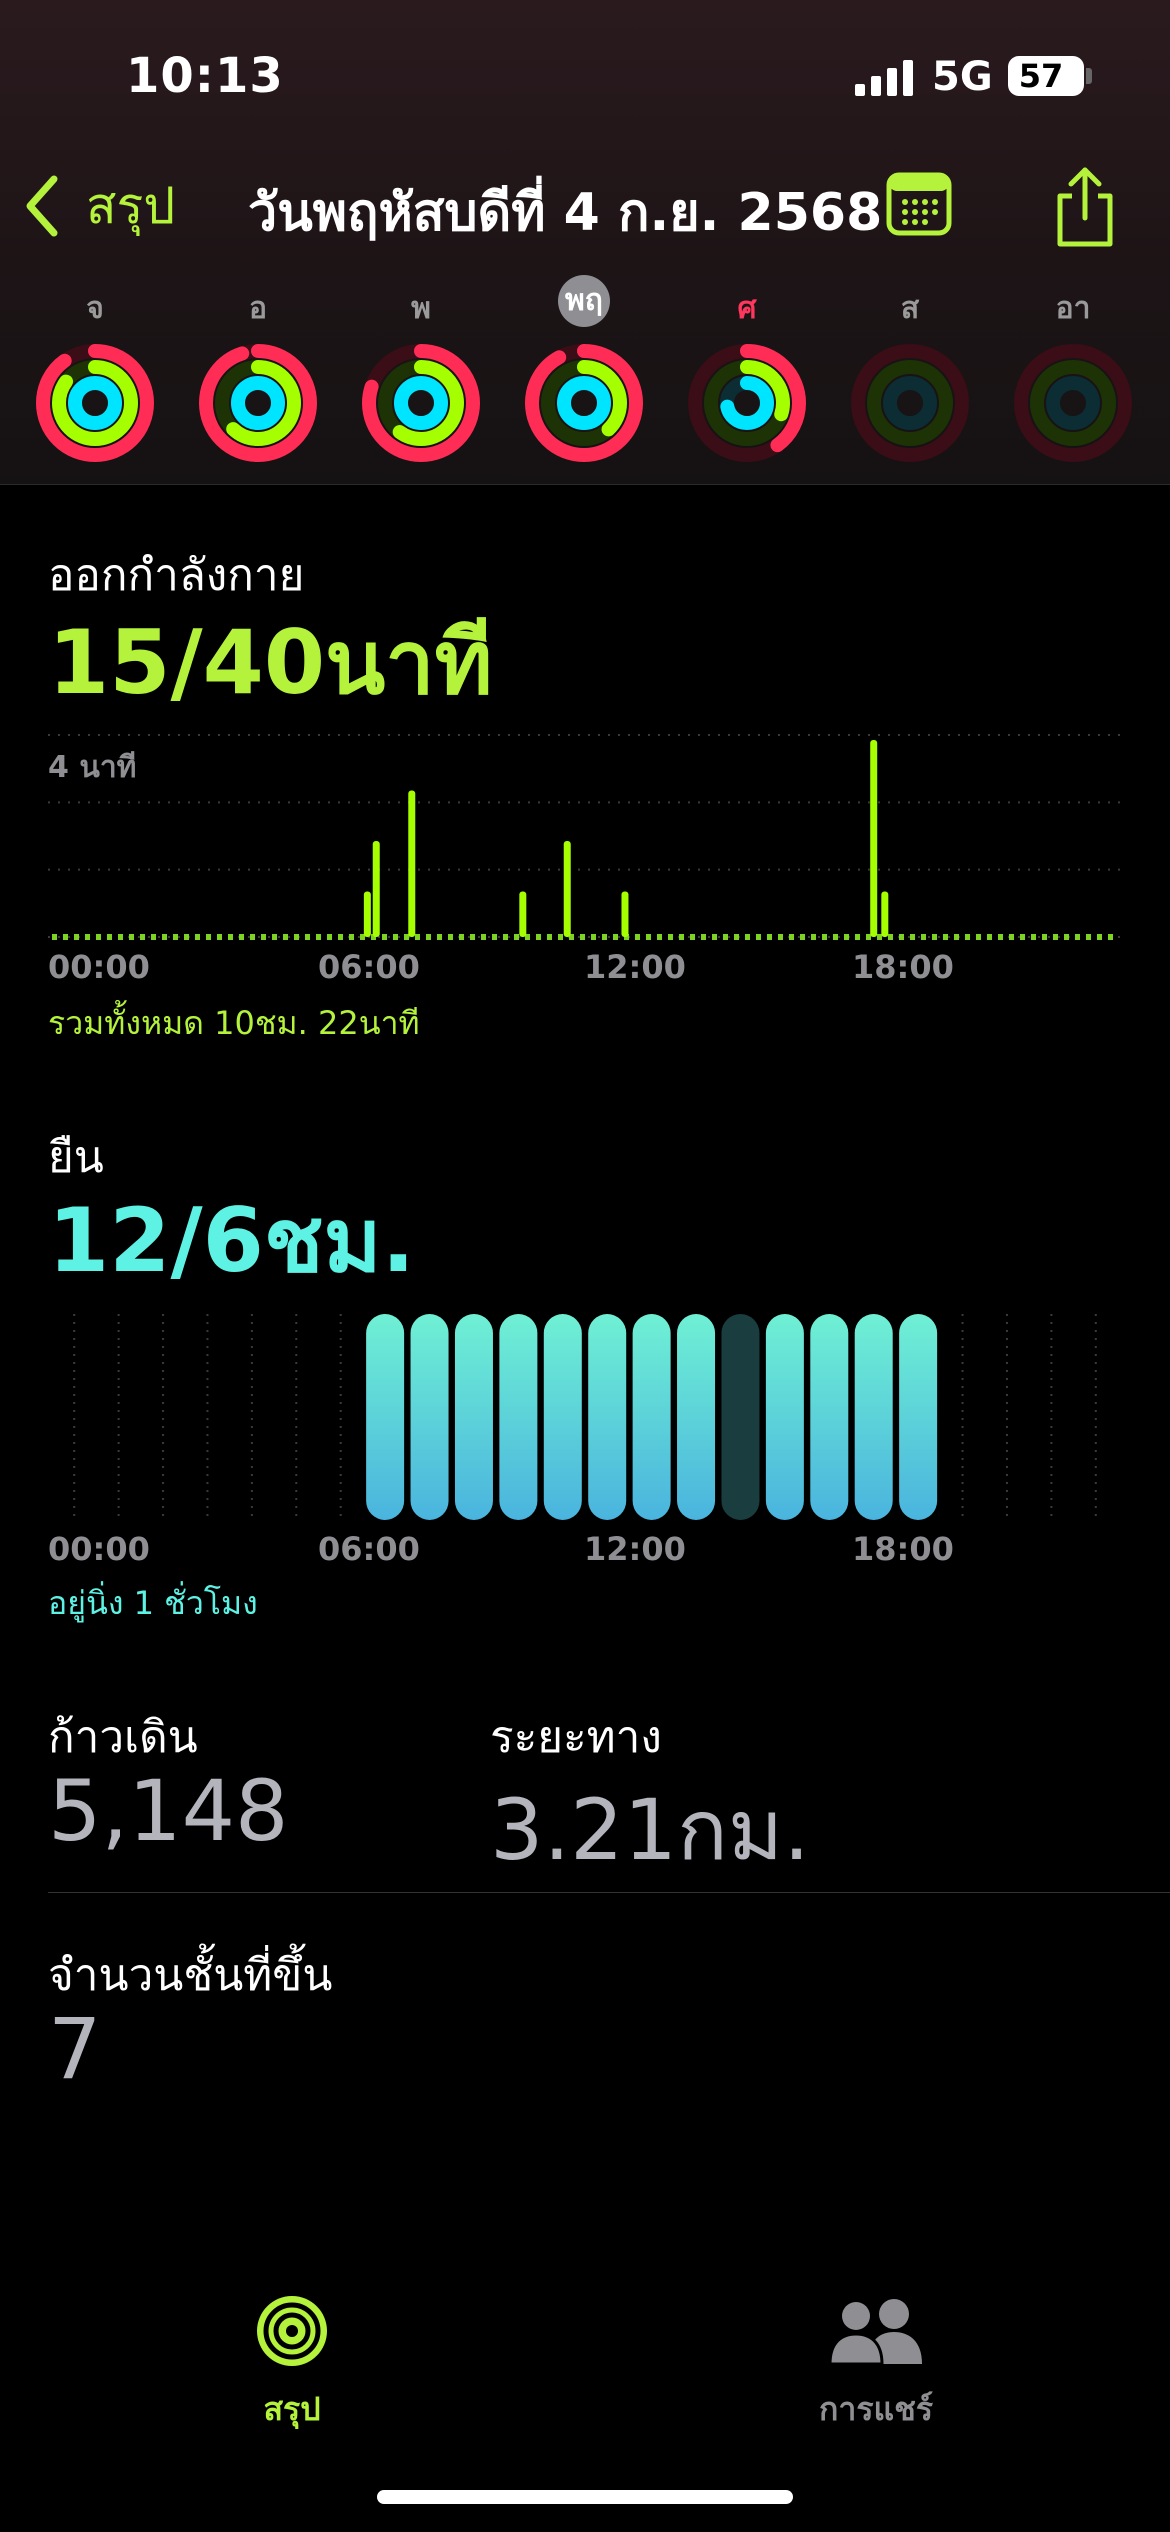  I want to click on exercise-x-tick: 00:00, so click(99, 967).